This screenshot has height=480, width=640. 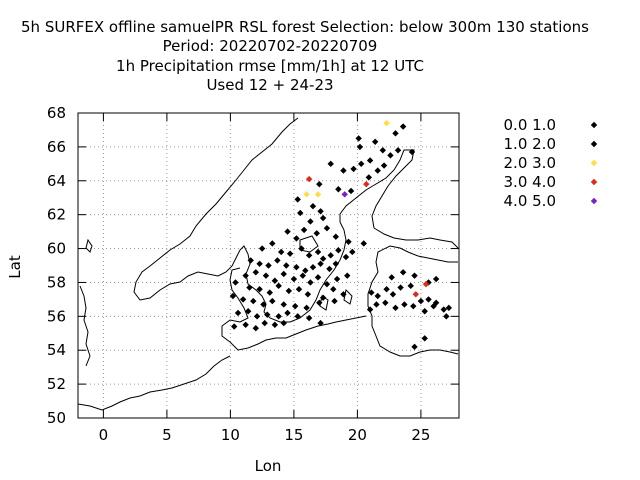 What do you see at coordinates (357, 435) in the screenshot?
I see `x-tick-label: 20` at bounding box center [357, 435].